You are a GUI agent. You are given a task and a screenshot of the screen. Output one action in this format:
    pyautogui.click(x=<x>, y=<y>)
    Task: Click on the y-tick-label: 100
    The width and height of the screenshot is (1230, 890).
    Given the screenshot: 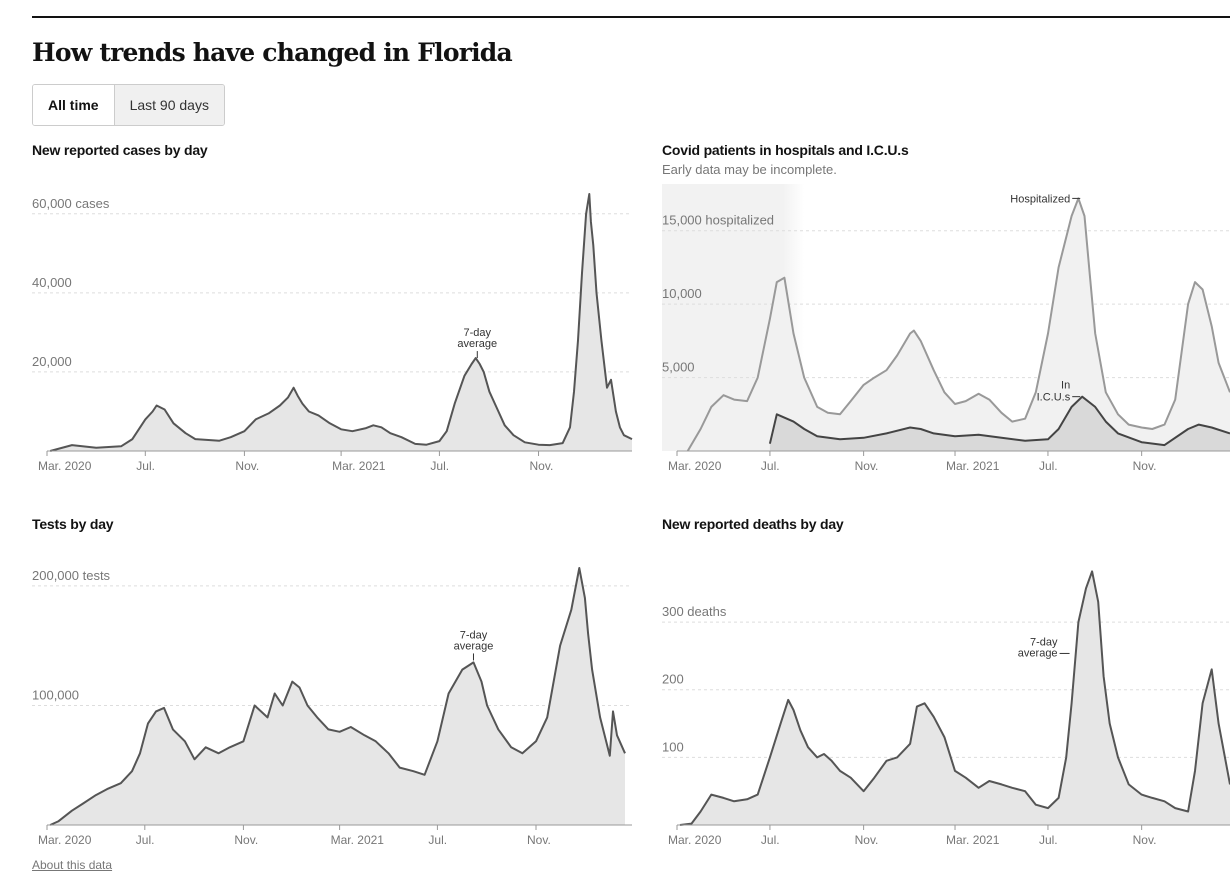 What is the action you would take?
    pyautogui.click(x=673, y=746)
    